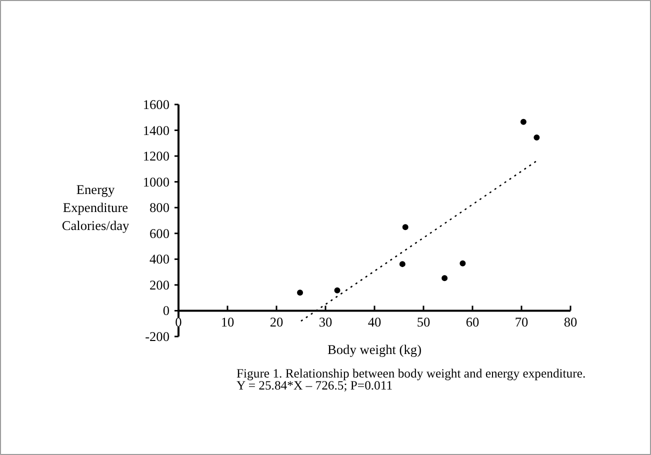 The width and height of the screenshot is (651, 455). Describe the element at coordinates (156, 156) in the screenshot. I see `y-tick-label: 1200` at that location.